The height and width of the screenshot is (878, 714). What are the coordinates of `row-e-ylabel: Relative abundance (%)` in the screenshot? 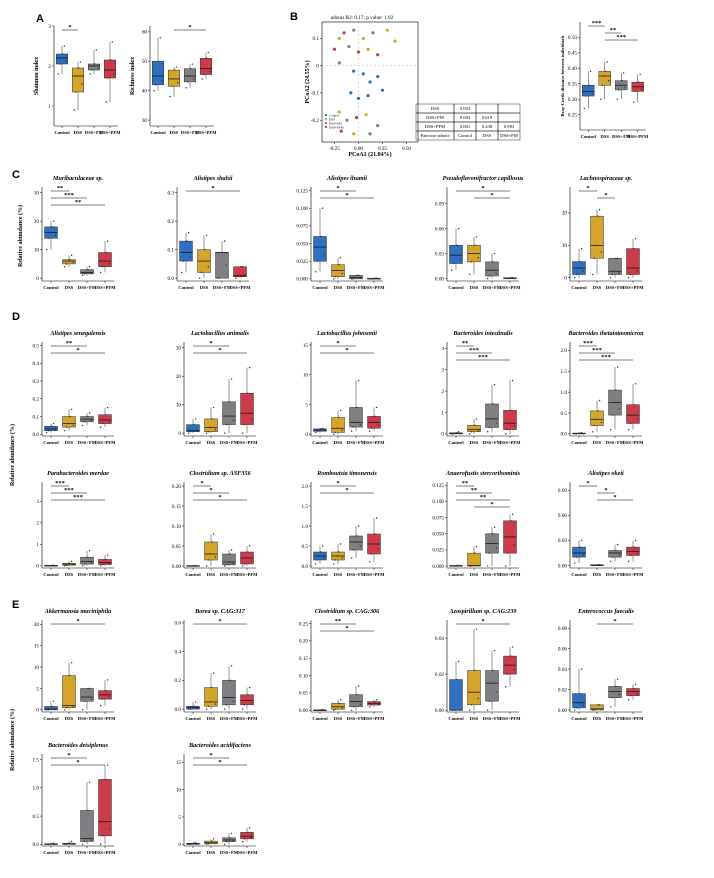 It's located at (12, 740).